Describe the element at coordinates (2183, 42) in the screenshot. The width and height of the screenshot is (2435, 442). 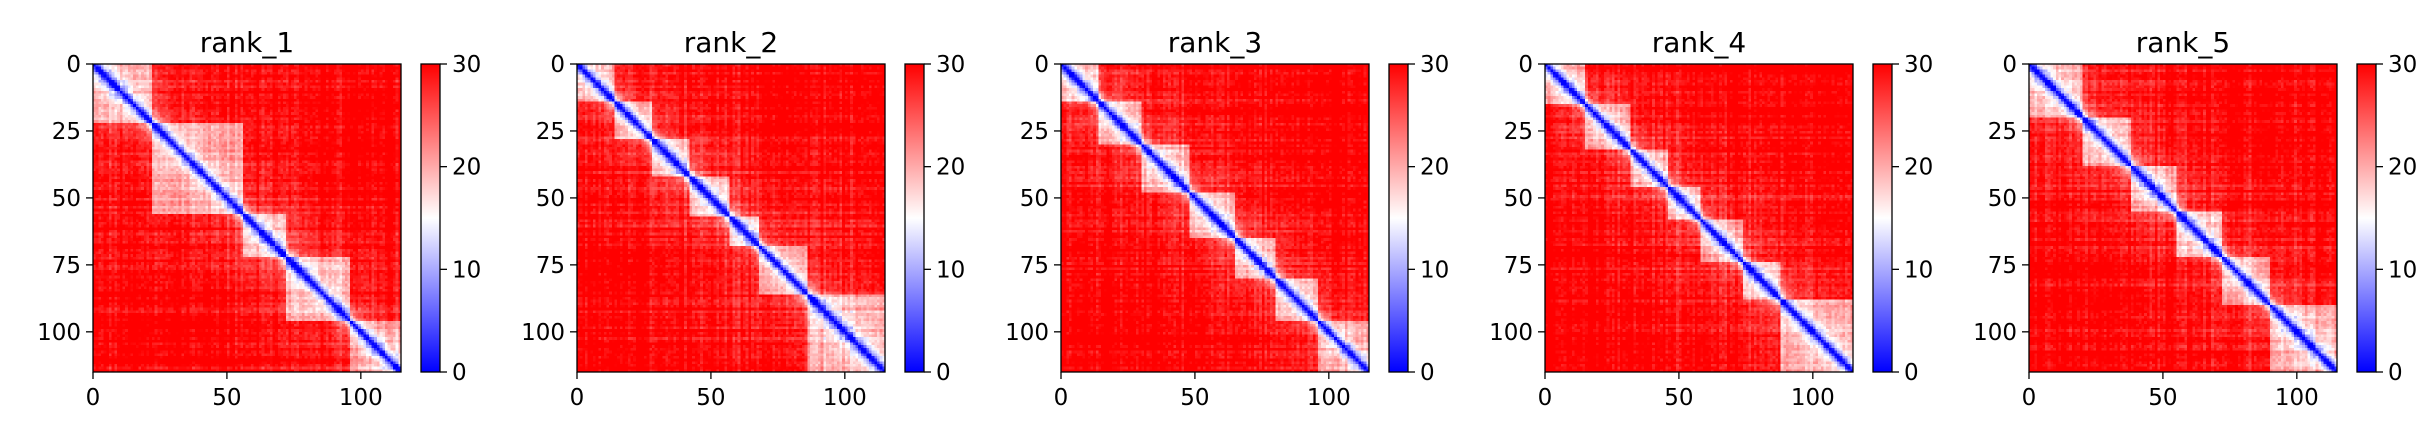
I see `panel-title: rank_5` at that location.